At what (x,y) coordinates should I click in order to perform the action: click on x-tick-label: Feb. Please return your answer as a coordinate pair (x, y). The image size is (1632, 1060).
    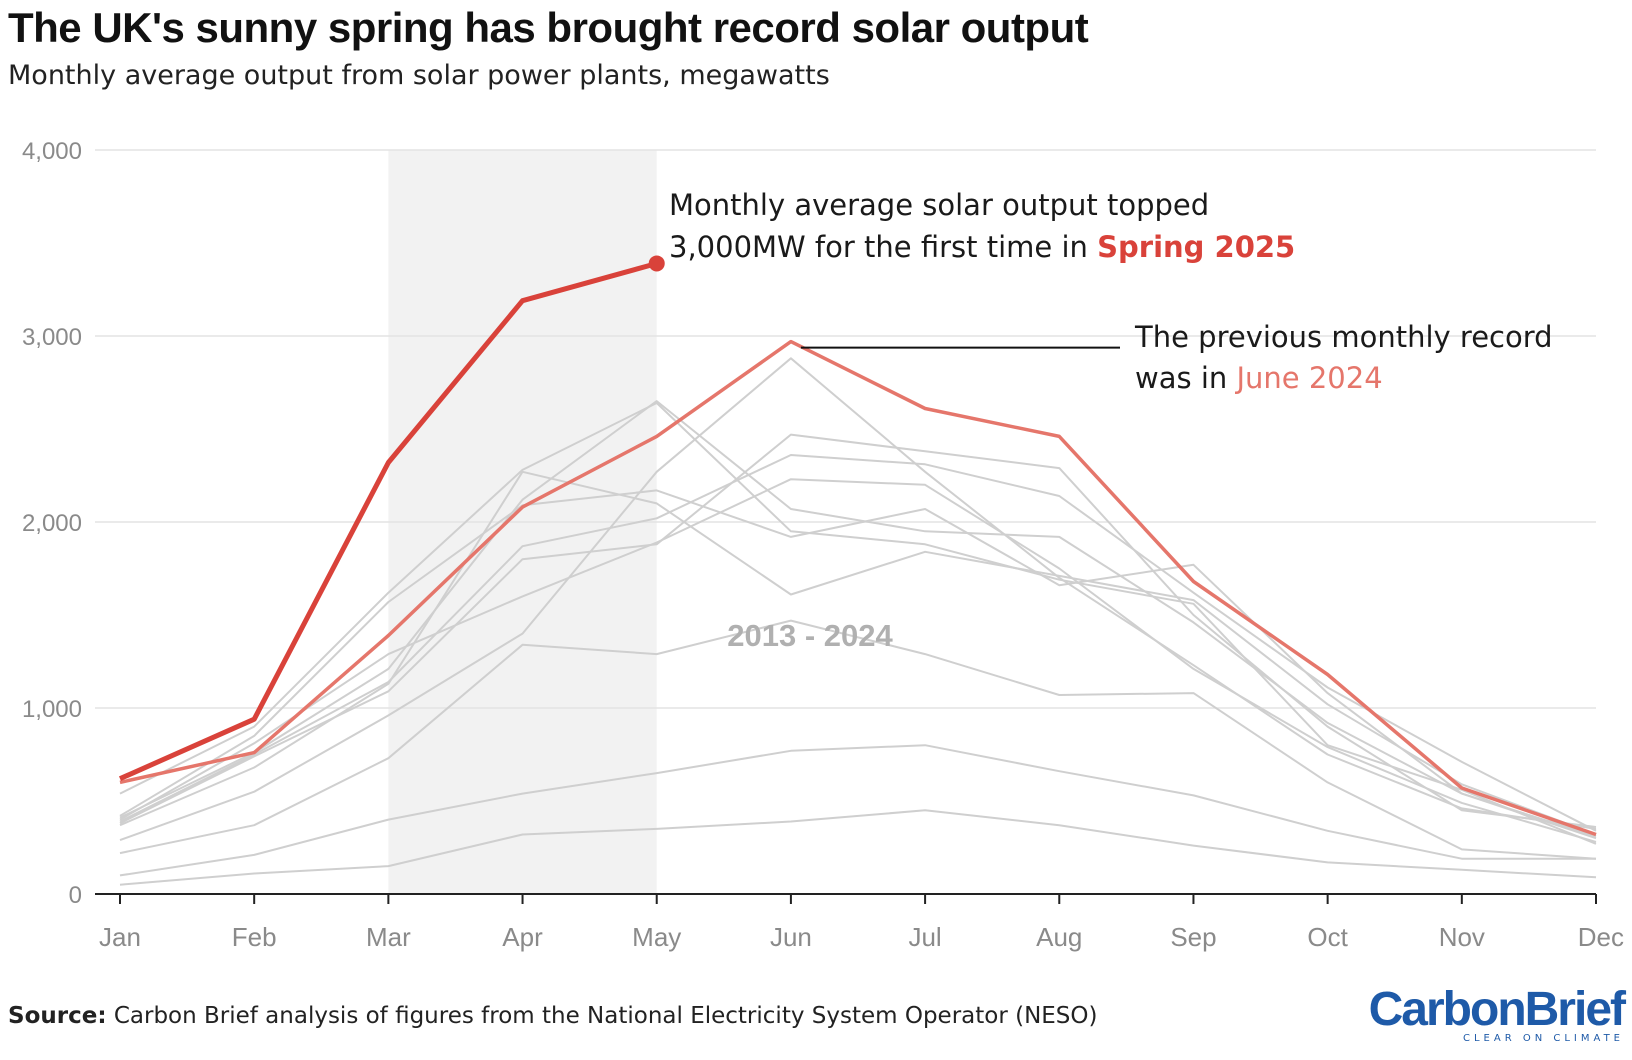
    Looking at the image, I should click on (254, 937).